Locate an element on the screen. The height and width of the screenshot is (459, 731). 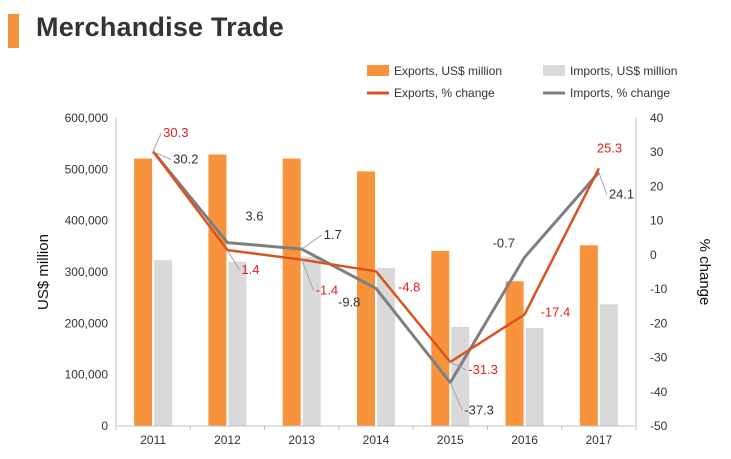
imports-pct-label-2013: 1.7 is located at coordinates (333, 234).